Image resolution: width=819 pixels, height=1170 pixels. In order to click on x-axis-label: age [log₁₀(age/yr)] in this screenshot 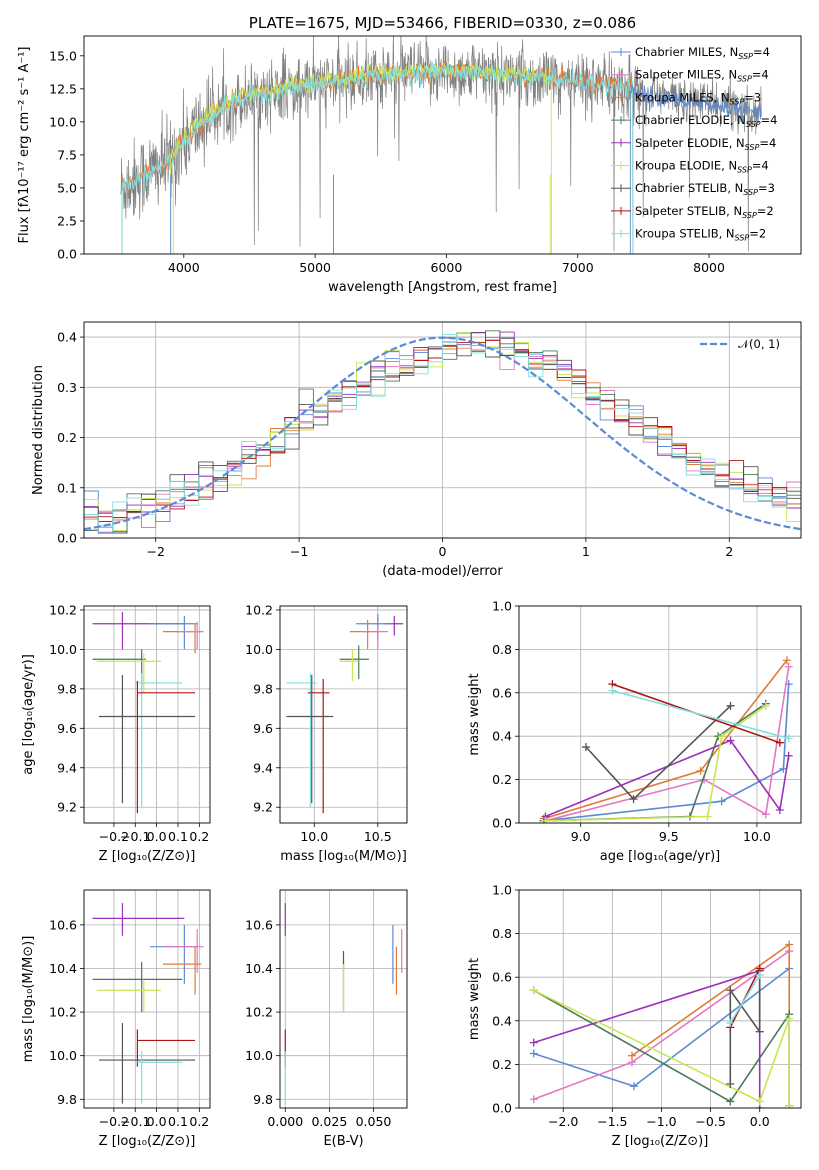, I will do `click(660, 856)`.